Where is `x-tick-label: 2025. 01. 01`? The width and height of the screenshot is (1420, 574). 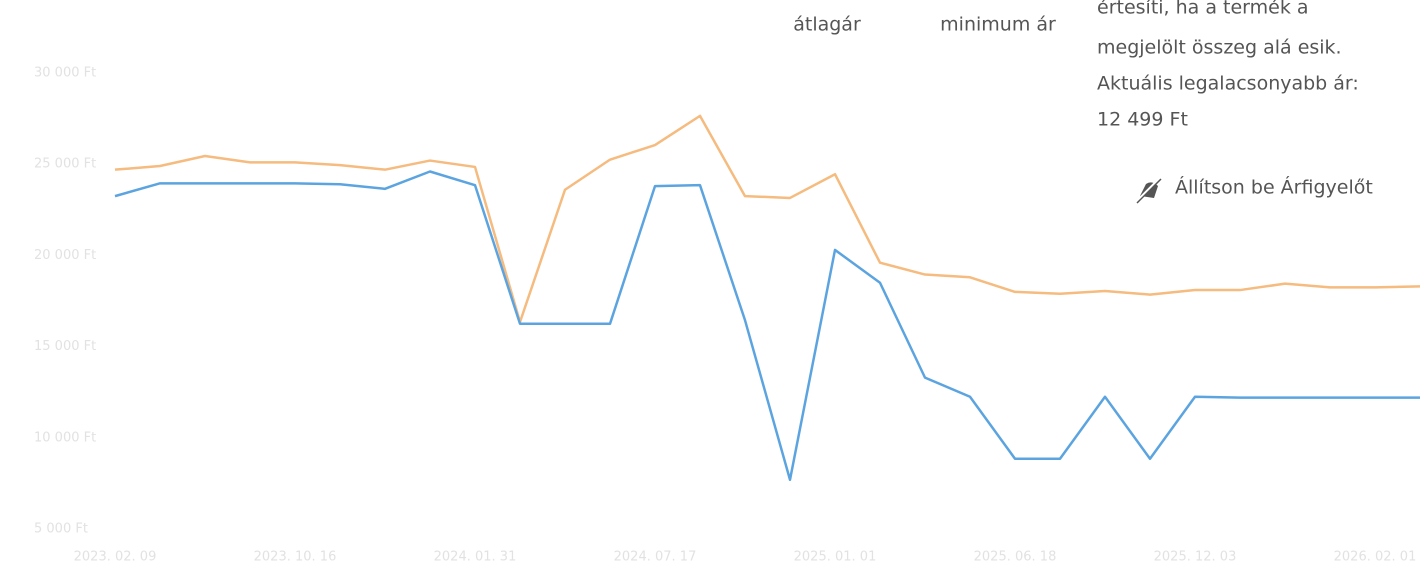
x-tick-label: 2025. 01. 01 is located at coordinates (835, 557).